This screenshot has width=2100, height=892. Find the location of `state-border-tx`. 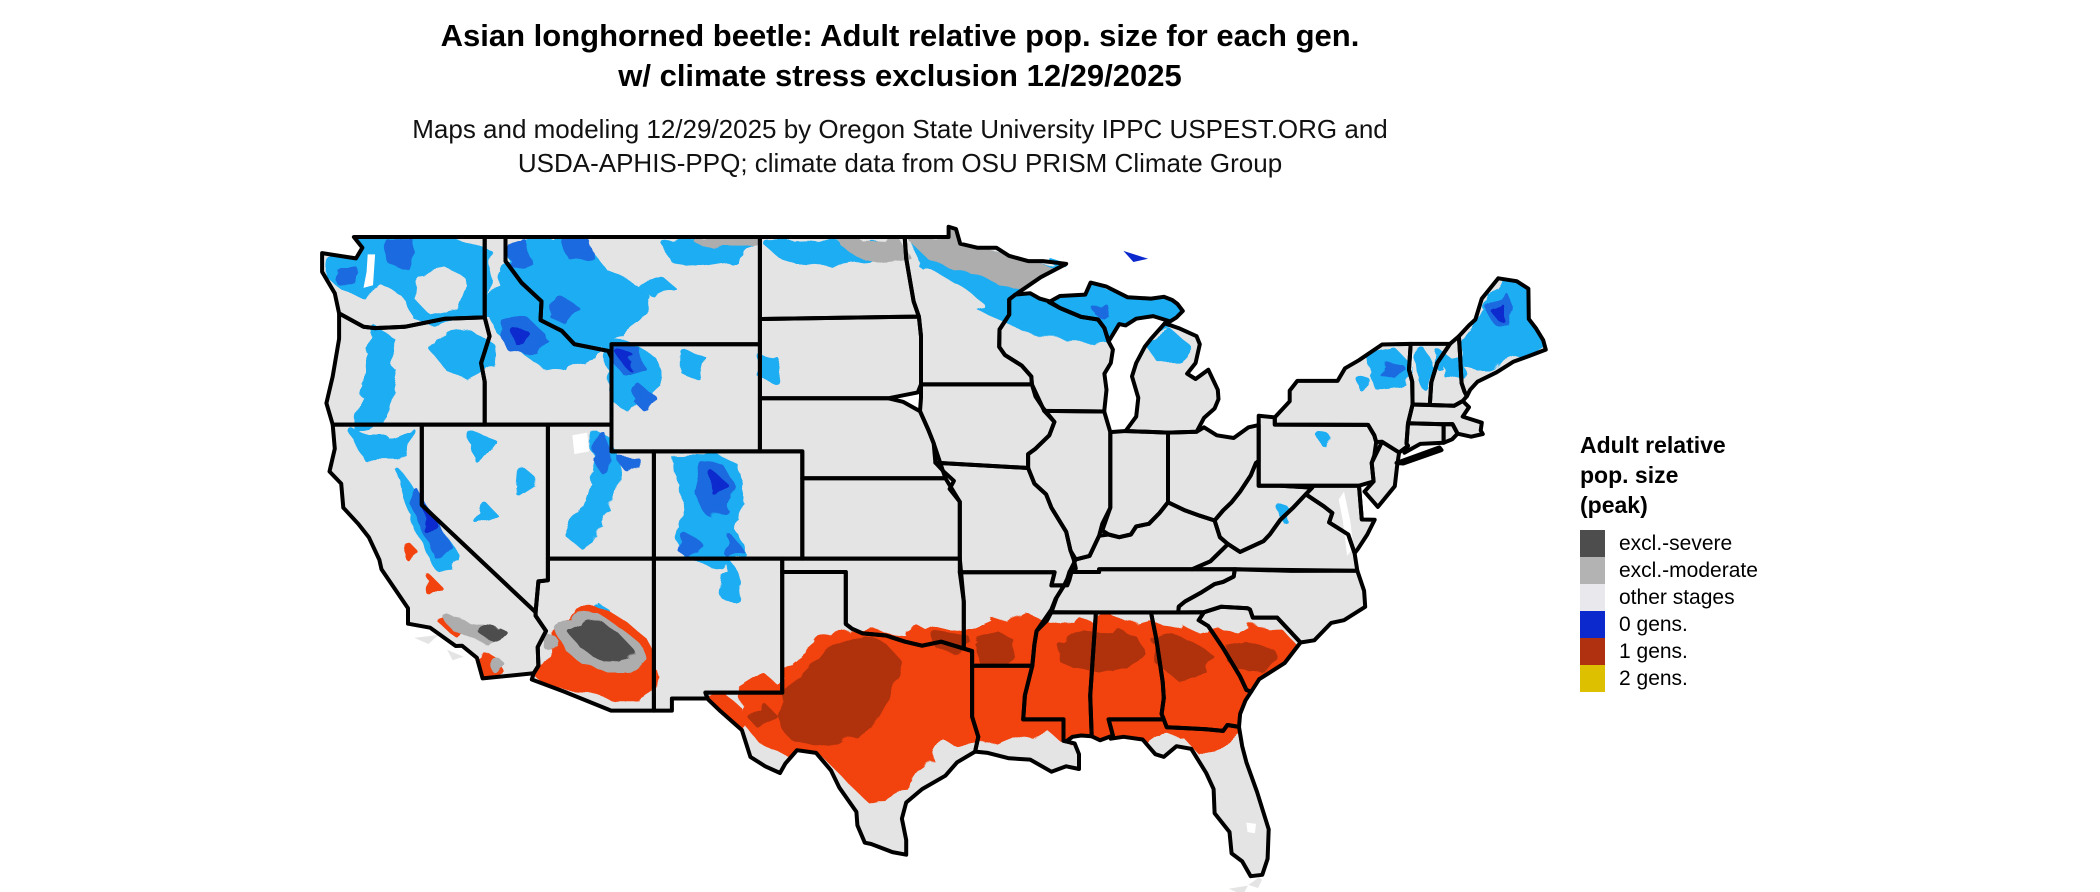

state-border-tx is located at coordinates (842, 713).